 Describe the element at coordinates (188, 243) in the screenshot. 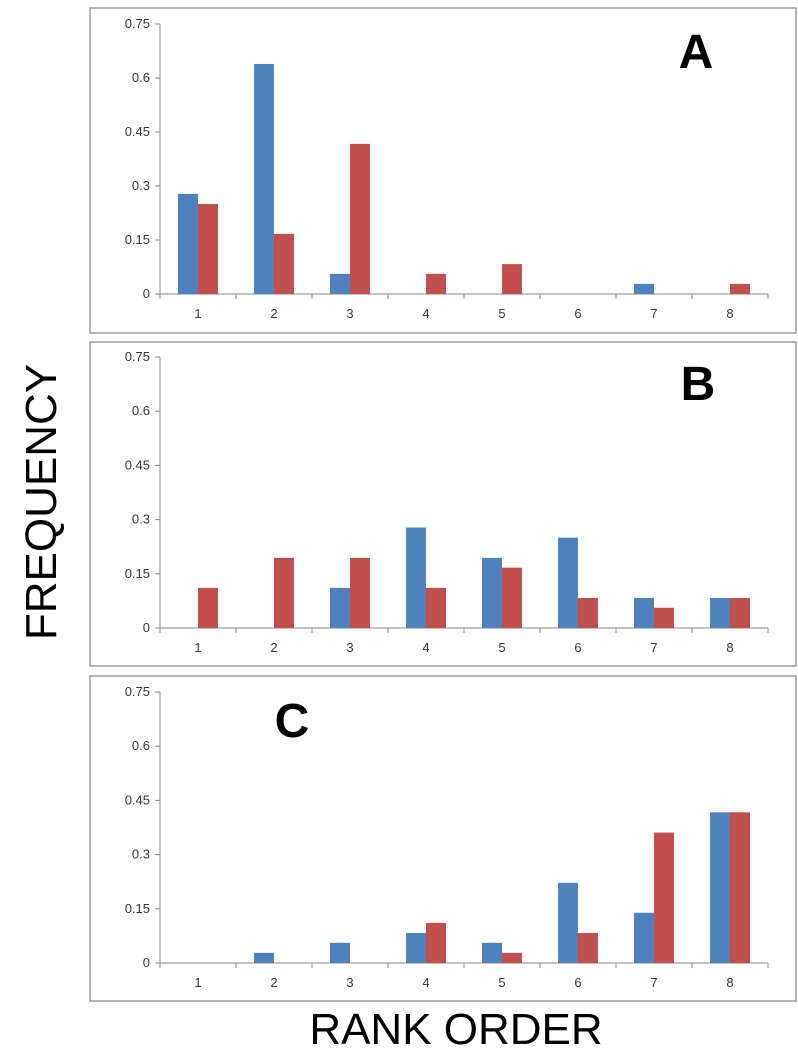

I see `bar-series1-cat1` at that location.